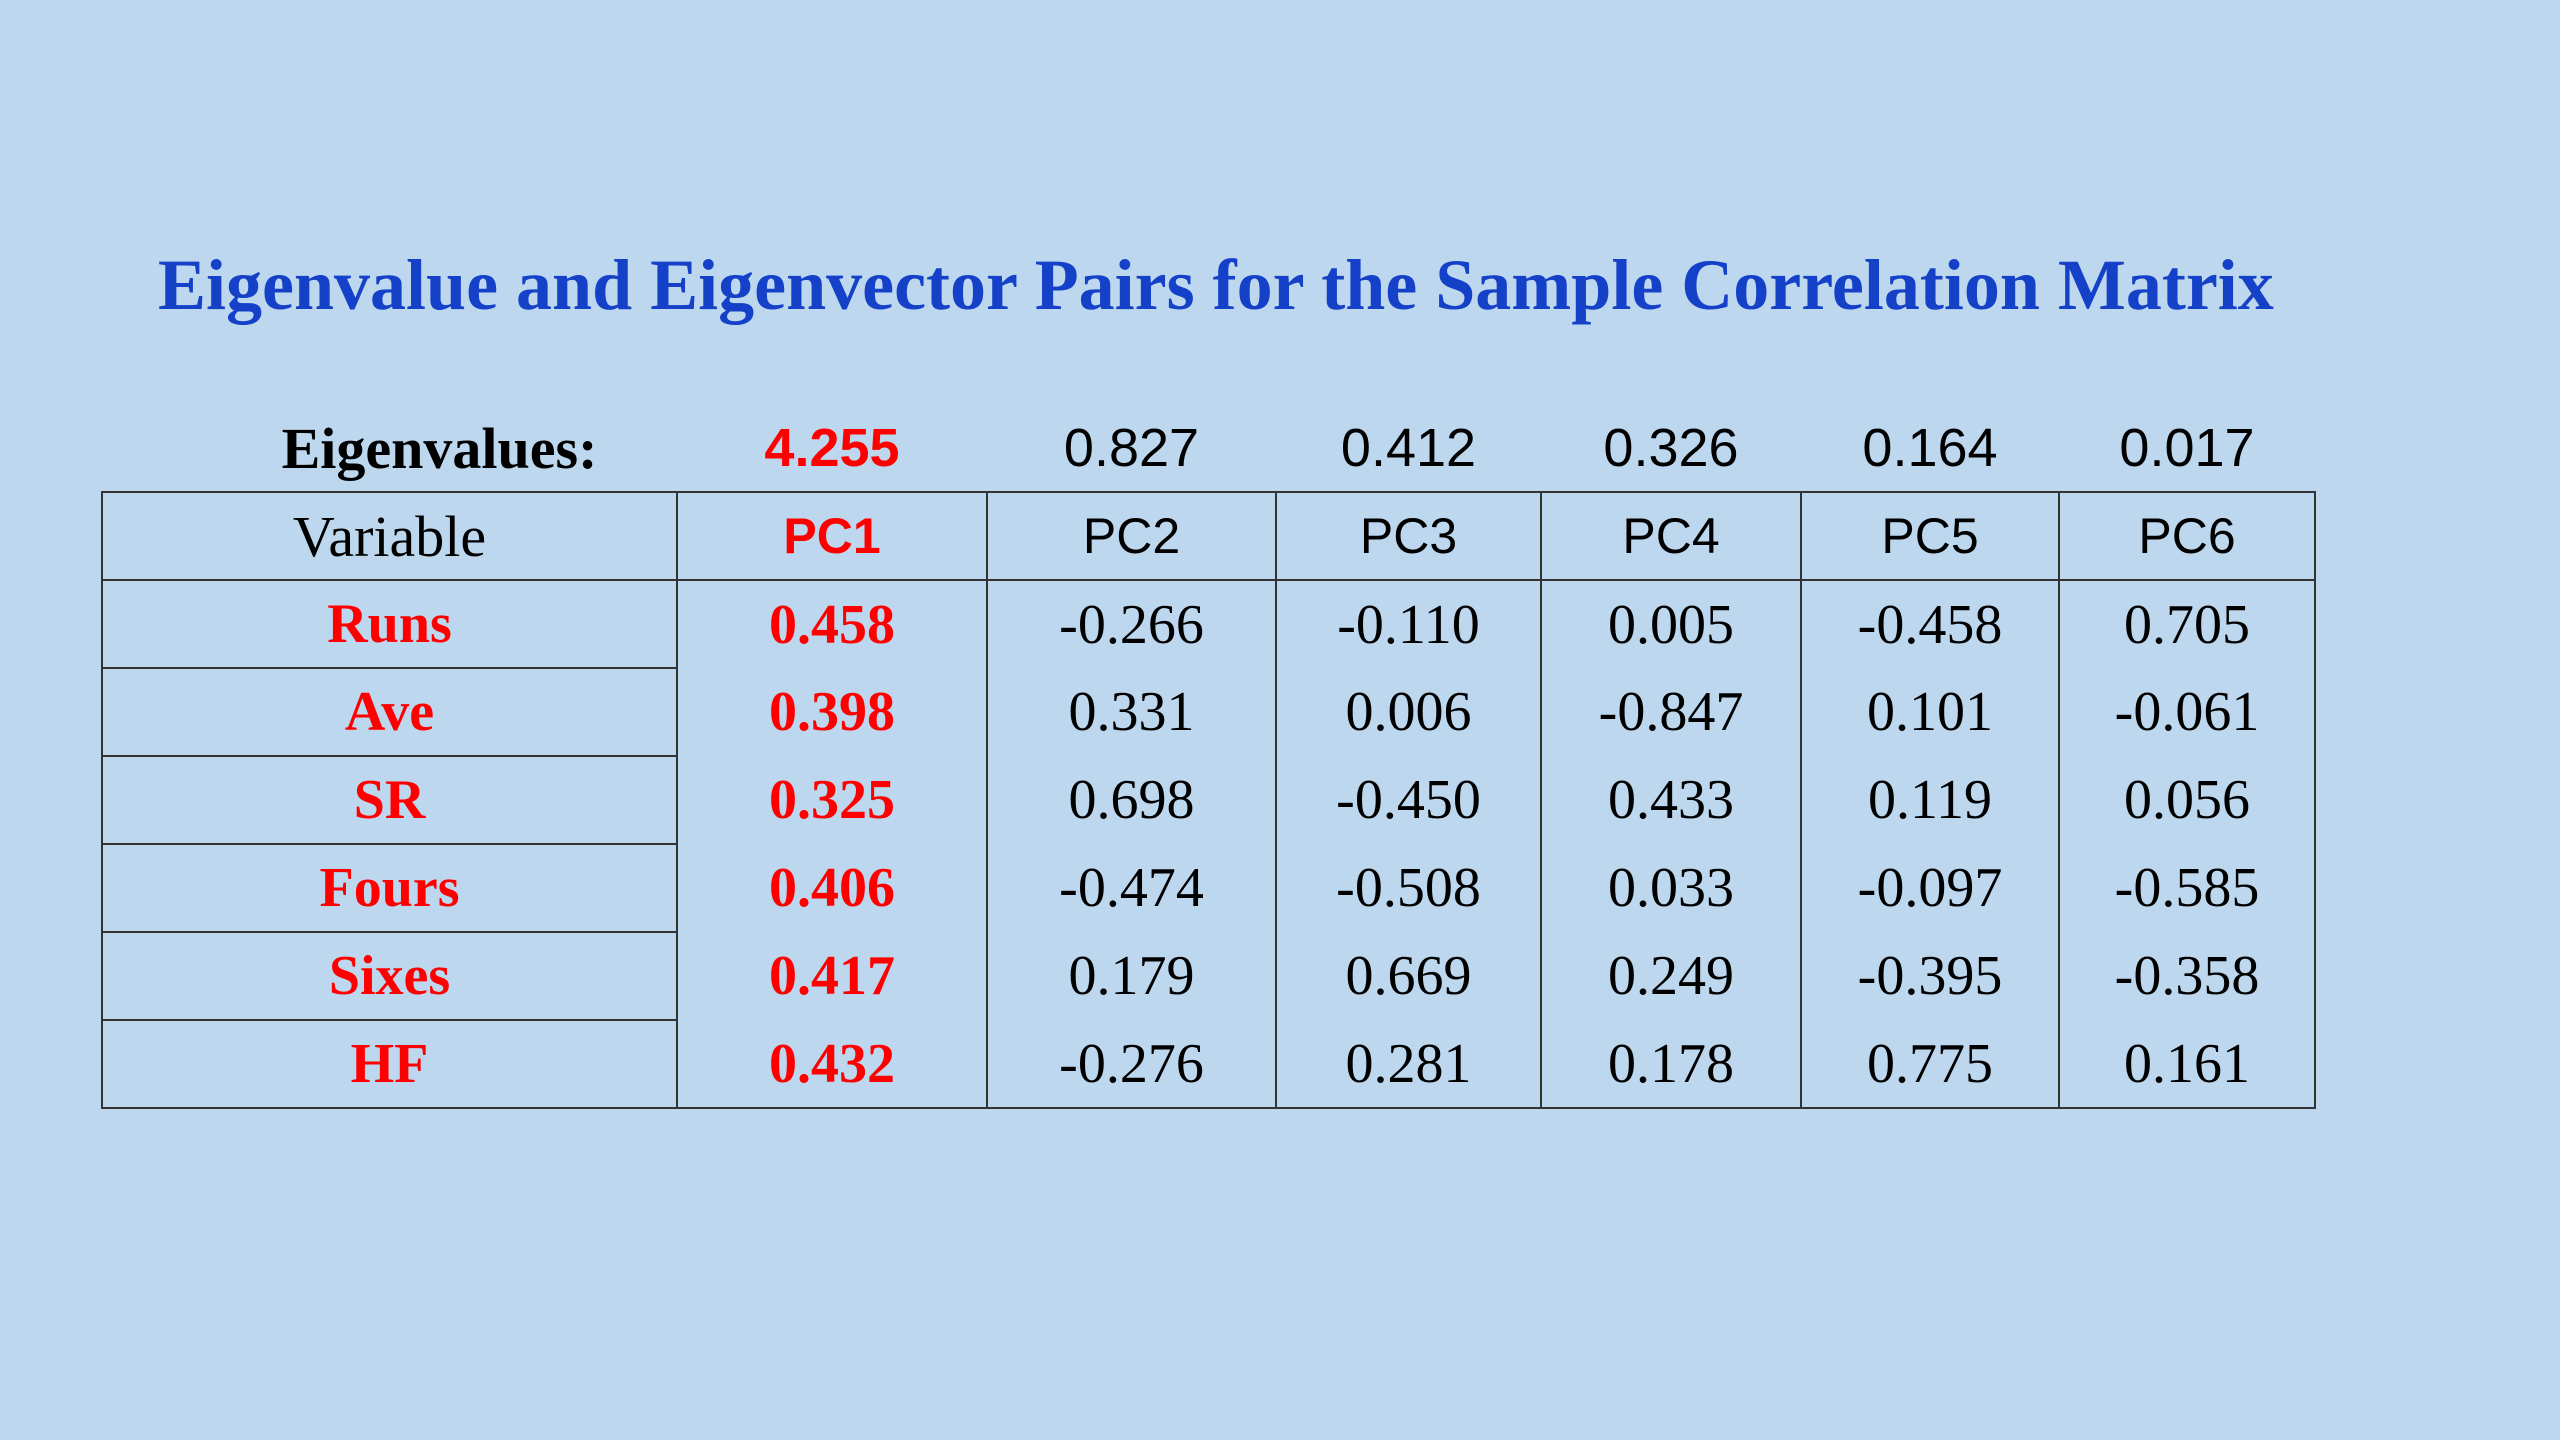  I want to click on variable-cell: HF, so click(389, 1064).